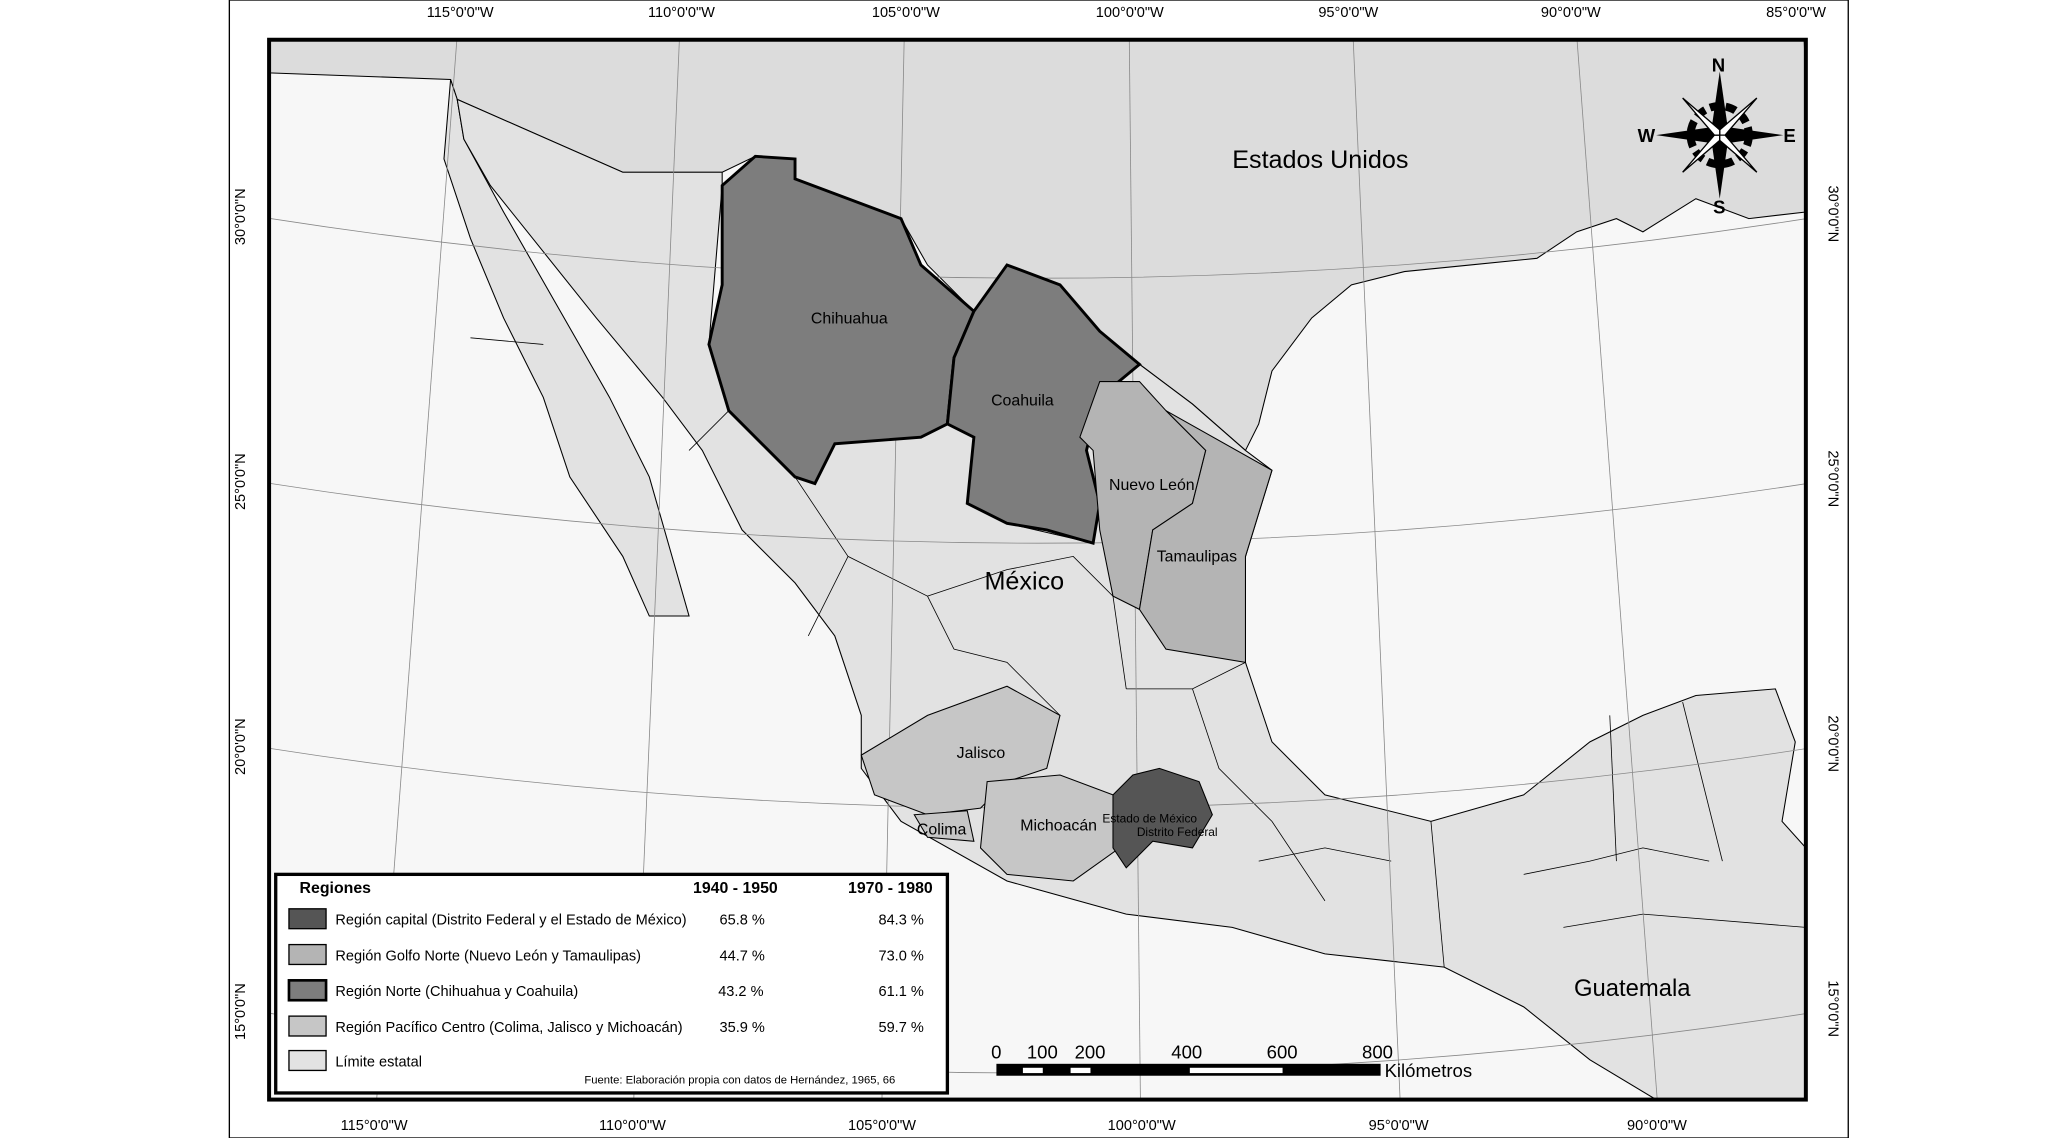 The image size is (2067, 1138). I want to click on legend-row-label: Región Norte (Chihuahua y Coahuila), so click(456, 992).